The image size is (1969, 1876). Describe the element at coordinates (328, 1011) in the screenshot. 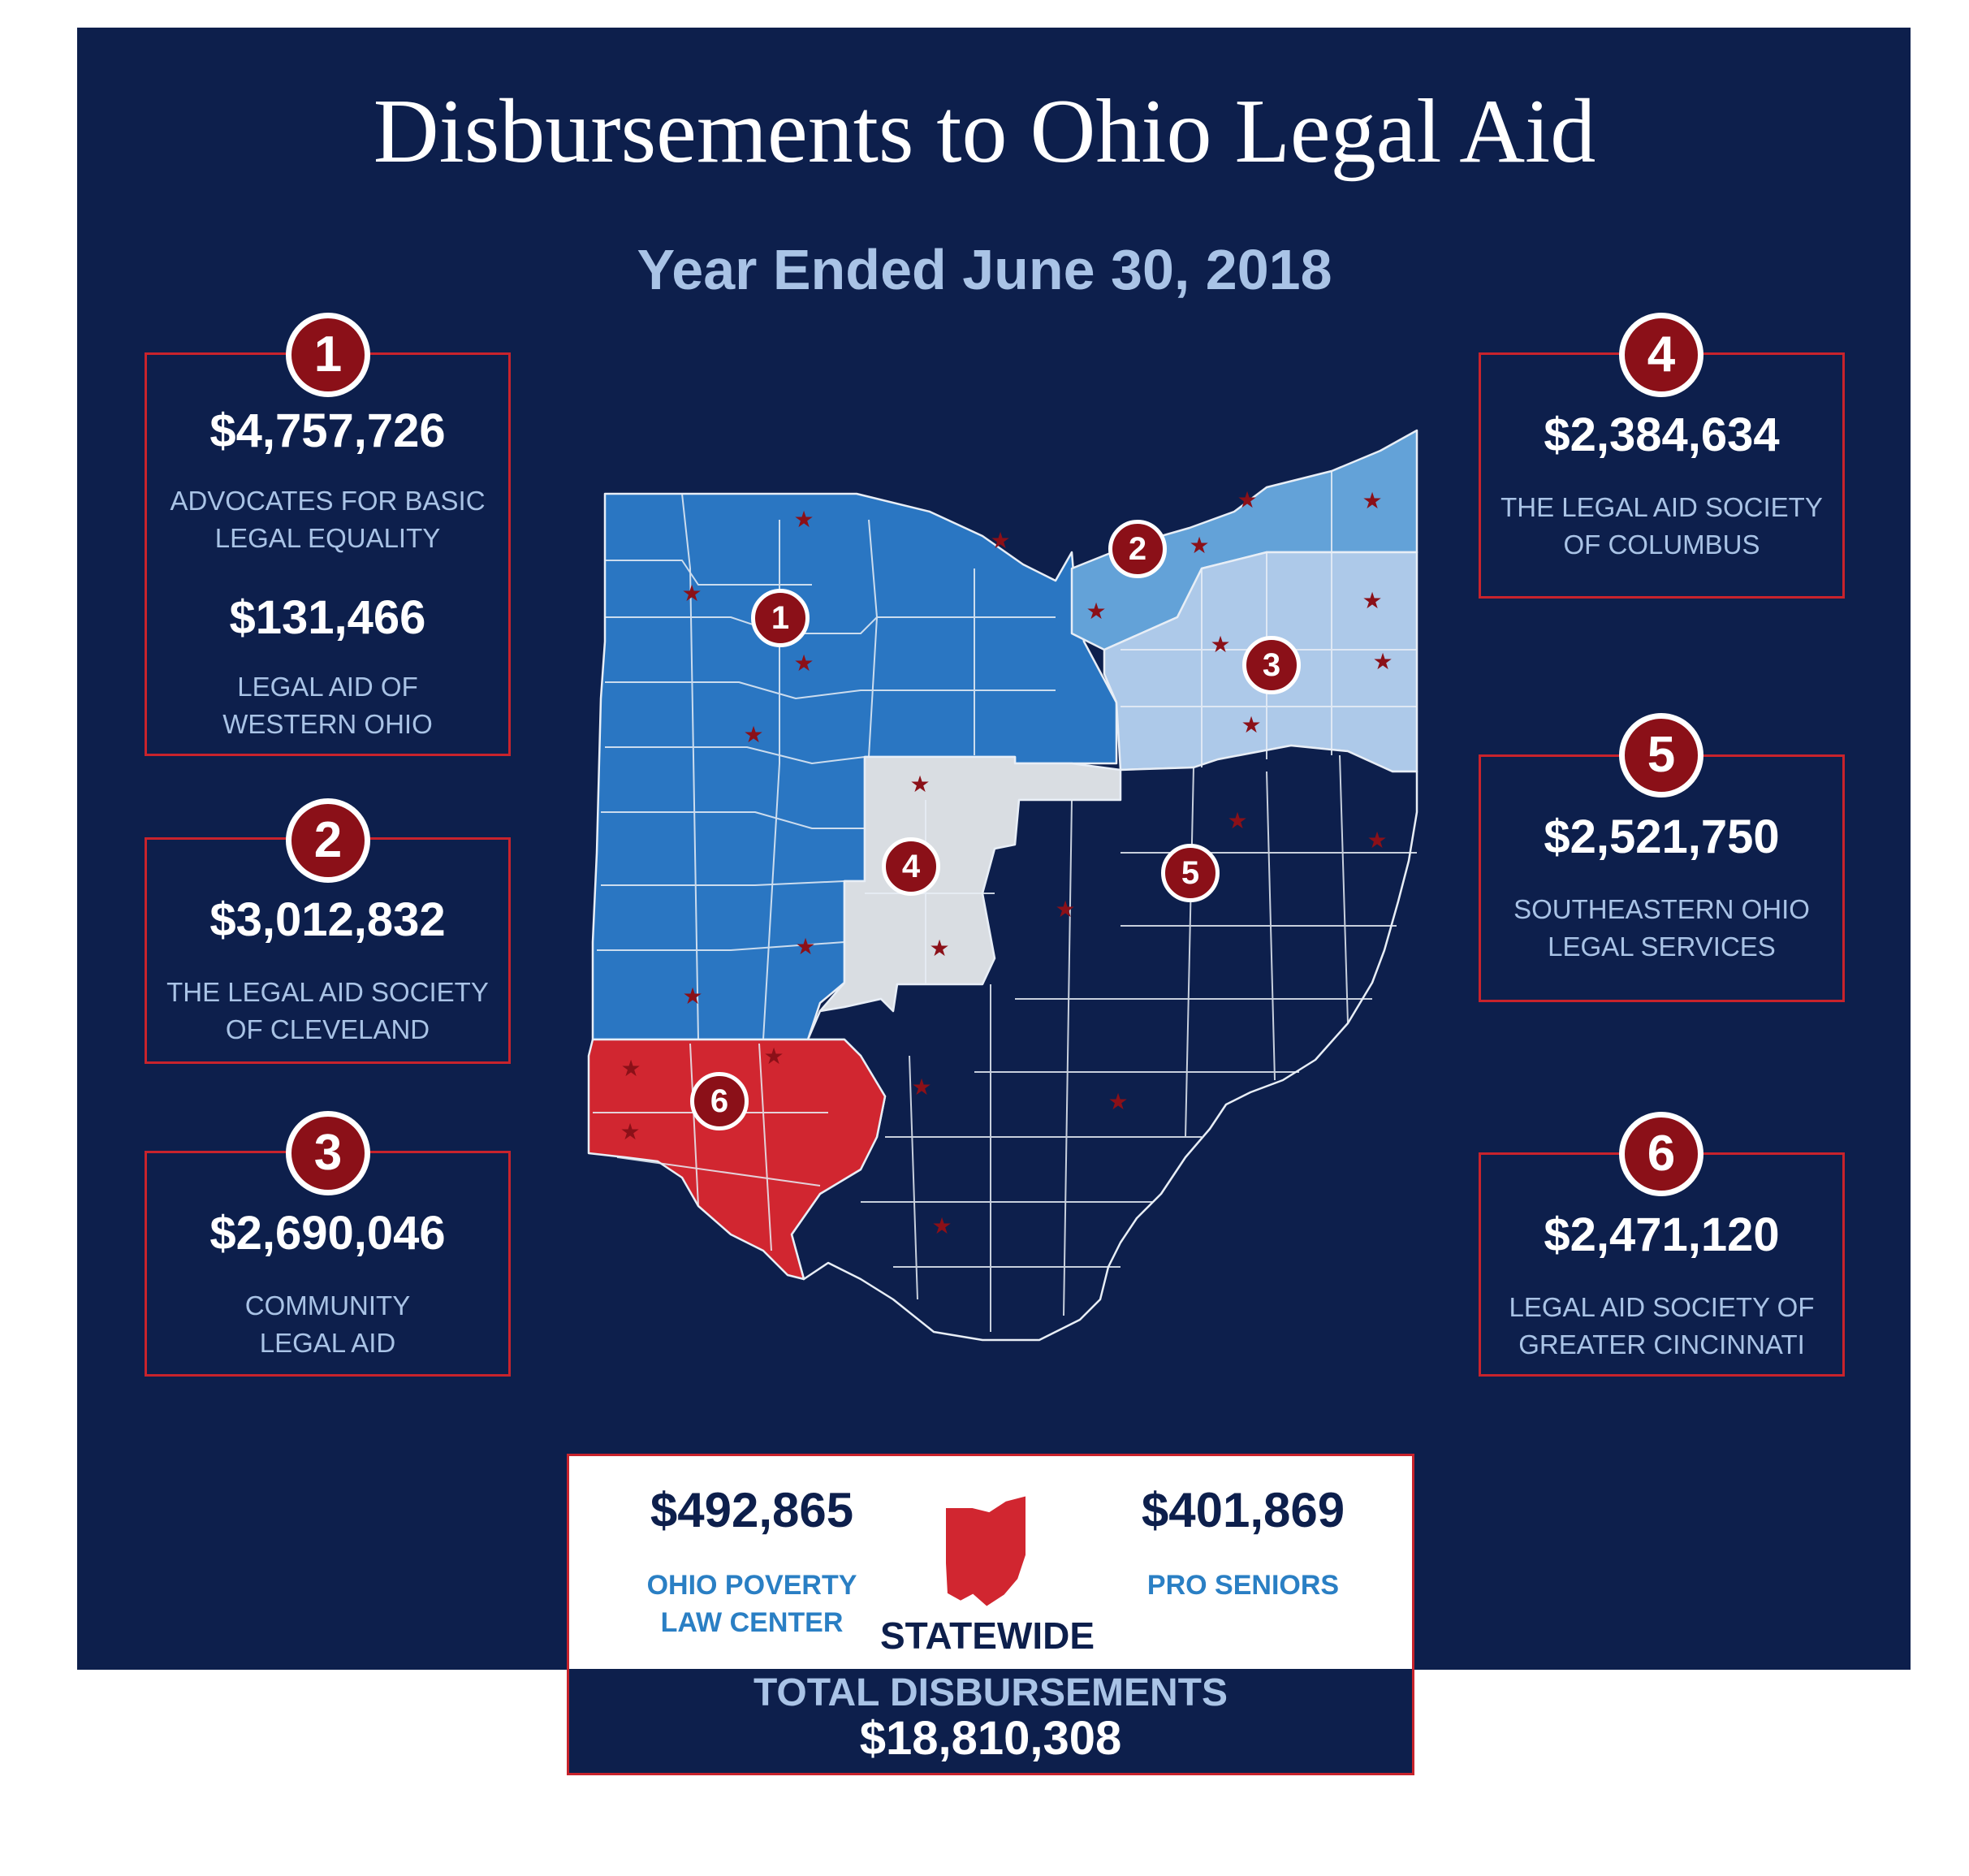

I see `region-2-org: THE LEGAL AID SOCIETY OF CLEVELAND` at that location.